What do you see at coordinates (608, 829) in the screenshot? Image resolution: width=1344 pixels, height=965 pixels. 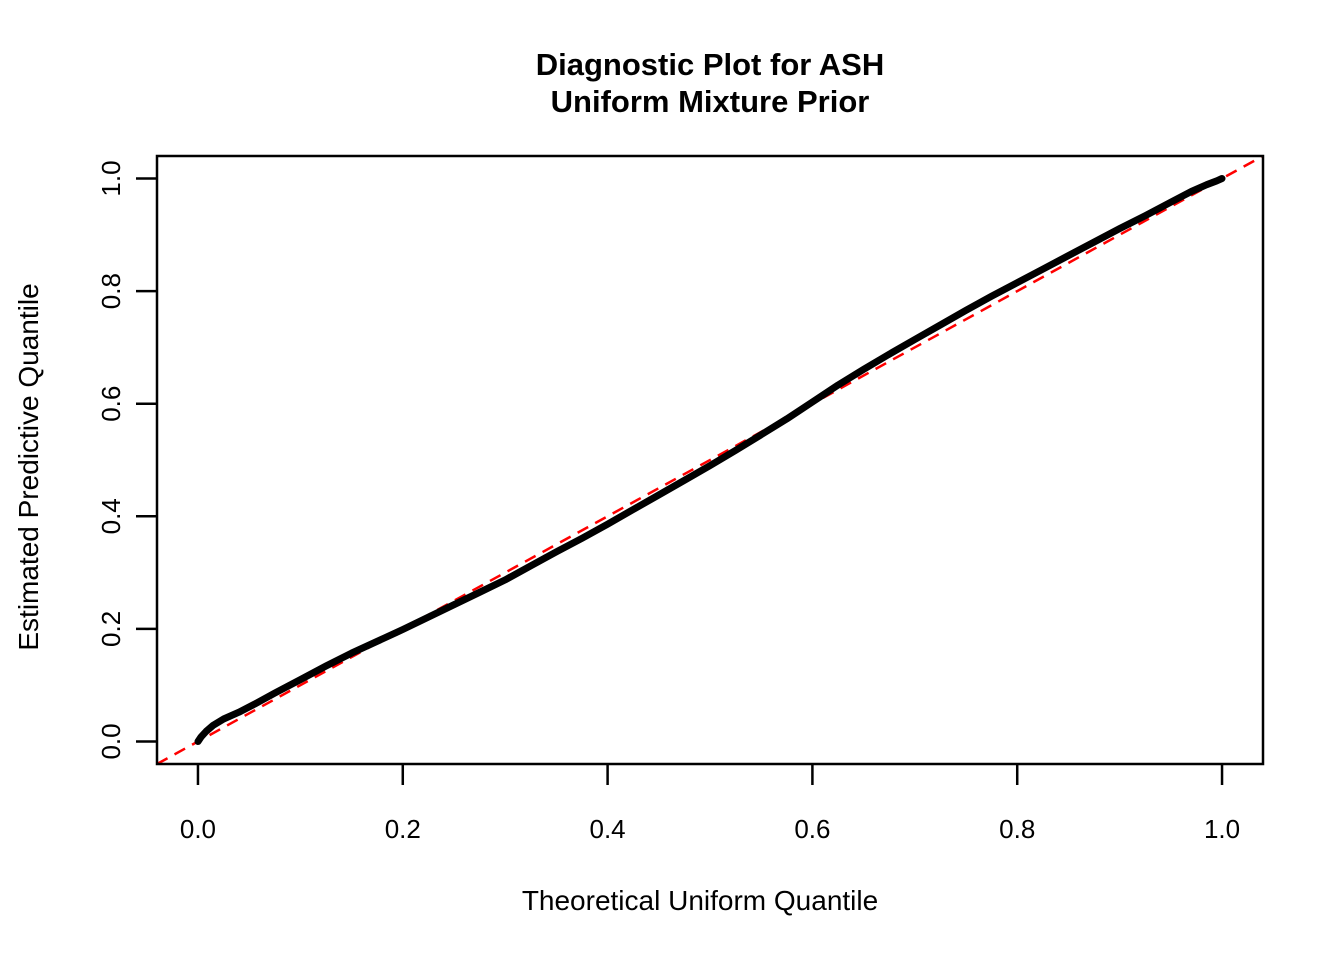 I see `x-tick-label: 0.4` at bounding box center [608, 829].